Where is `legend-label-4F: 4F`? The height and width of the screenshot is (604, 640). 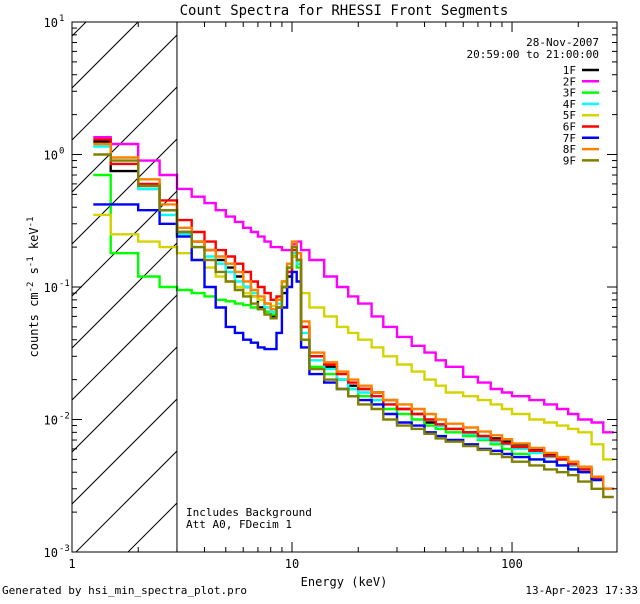 legend-label-4F: 4F is located at coordinates (569, 104).